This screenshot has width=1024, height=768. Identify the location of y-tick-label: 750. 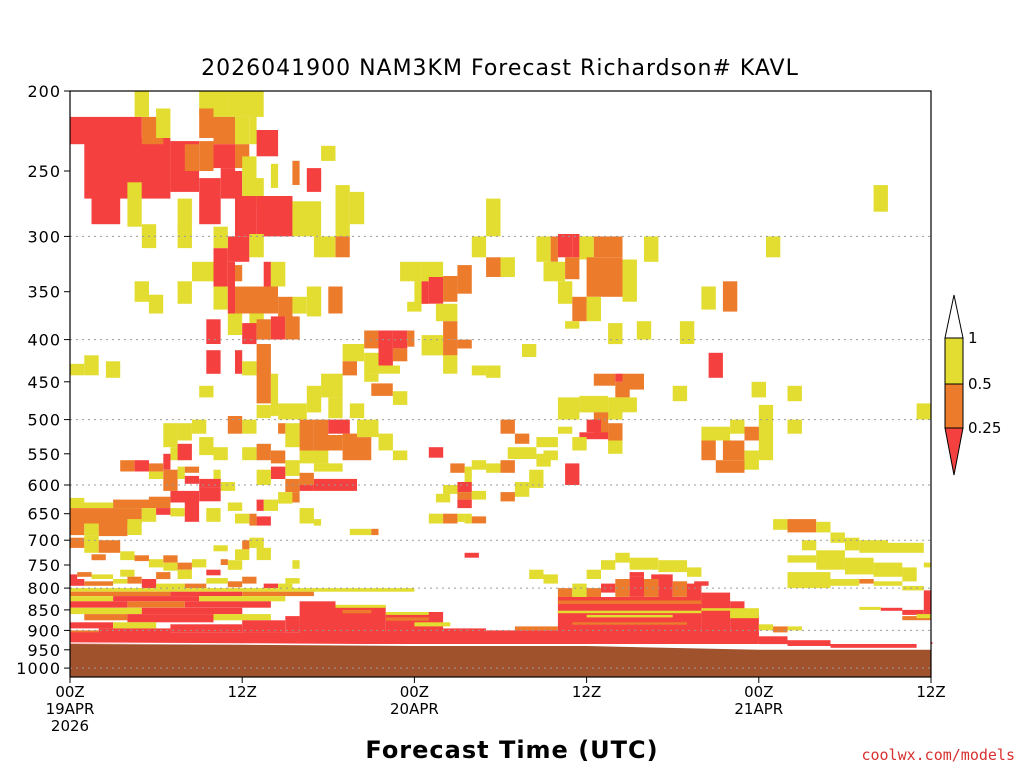
(44, 565).